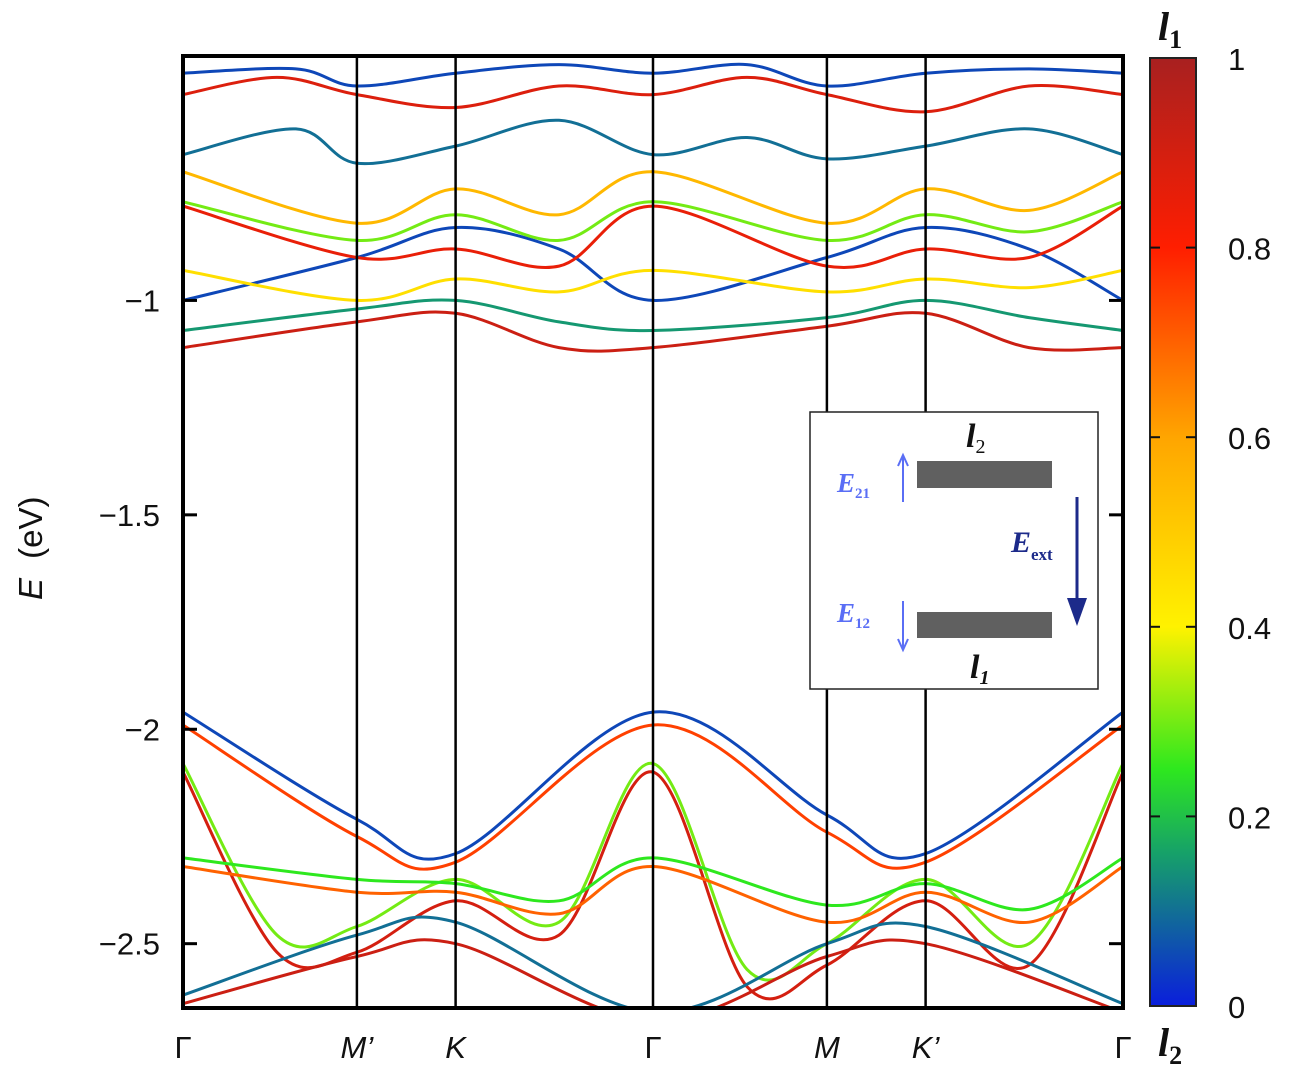  What do you see at coordinates (358, 1047) in the screenshot?
I see `x-tick-label: M’` at bounding box center [358, 1047].